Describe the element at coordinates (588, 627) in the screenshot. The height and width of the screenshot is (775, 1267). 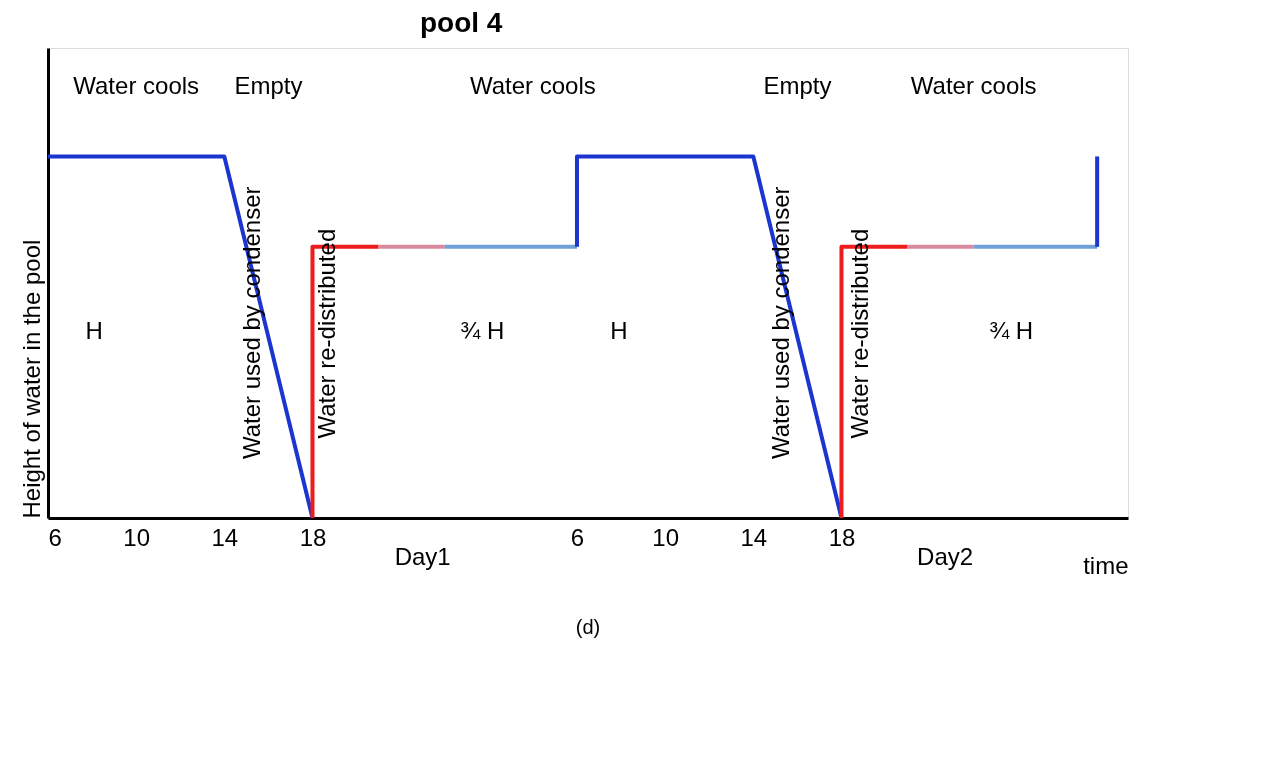
I see `text: (d)` at that location.